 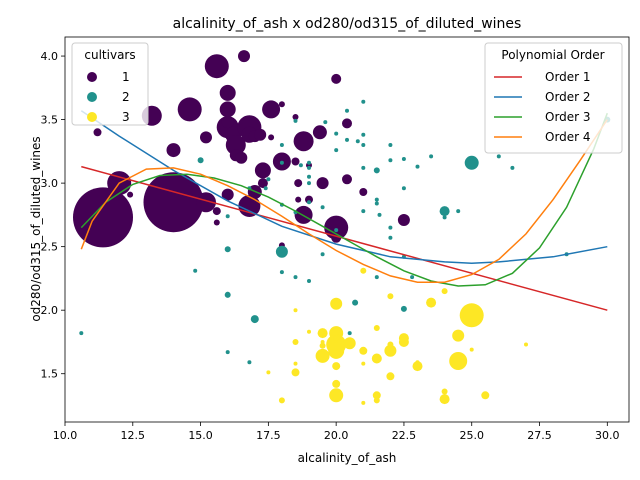 What do you see at coordinates (50, 183) in the screenshot?
I see `y-tick-label-3: 3.0` at bounding box center [50, 183].